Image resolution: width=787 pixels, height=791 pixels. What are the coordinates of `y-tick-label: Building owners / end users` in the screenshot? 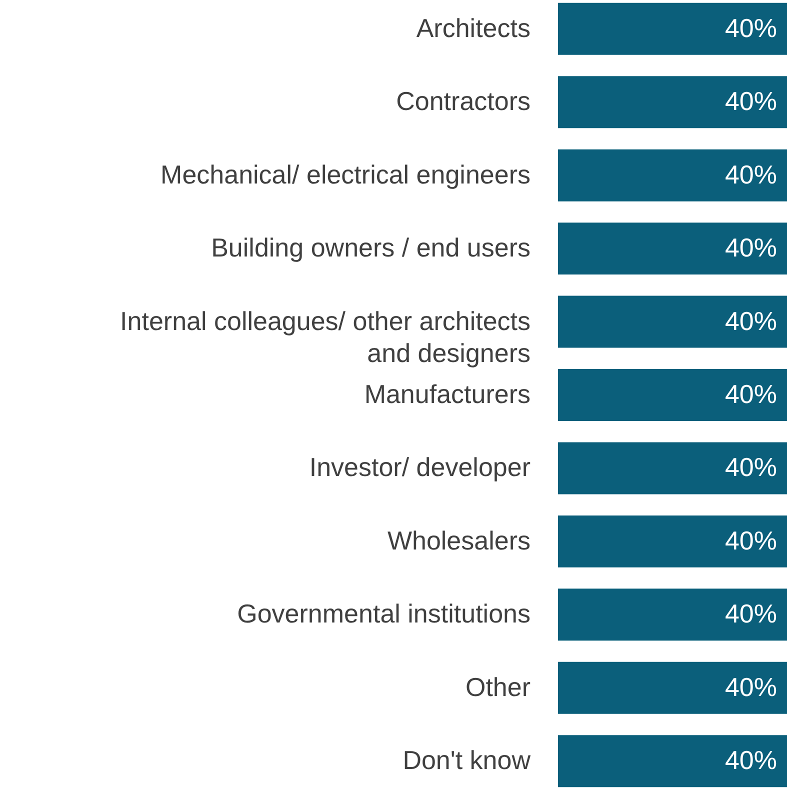 It's located at (370, 247).